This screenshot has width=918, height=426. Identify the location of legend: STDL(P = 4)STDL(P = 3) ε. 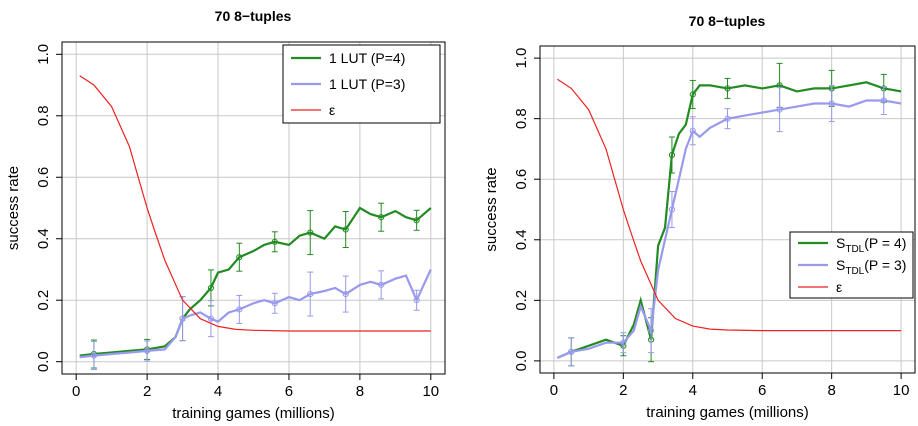
(851, 265).